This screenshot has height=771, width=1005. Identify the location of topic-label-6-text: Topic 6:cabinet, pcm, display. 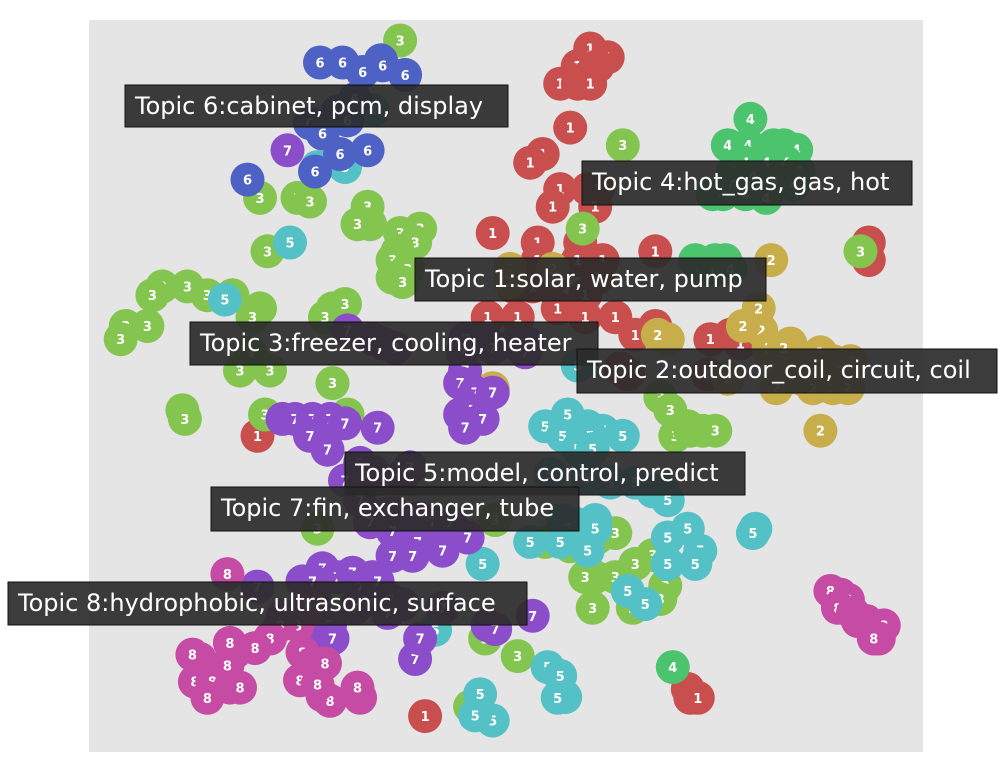
(308, 106).